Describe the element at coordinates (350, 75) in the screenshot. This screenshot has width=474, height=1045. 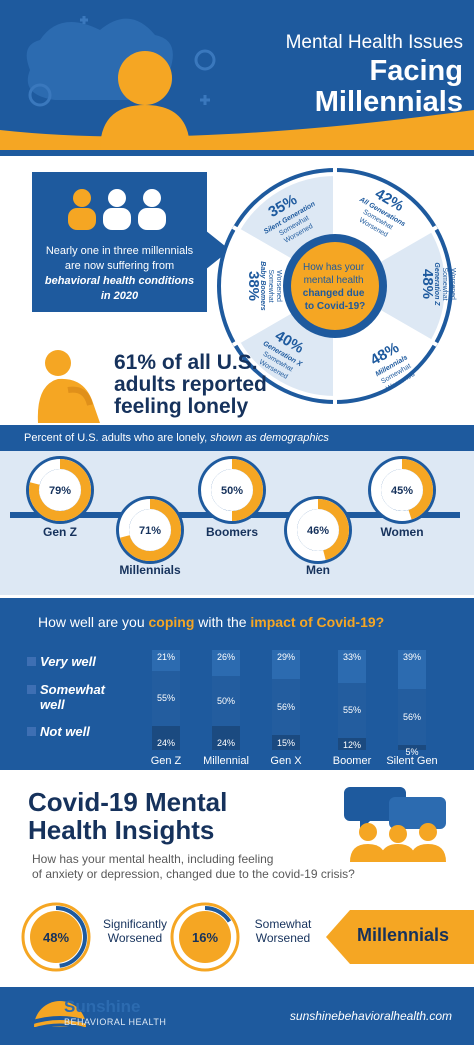
I see `header-title-block: Mental Health Issues Facing Millennials` at that location.